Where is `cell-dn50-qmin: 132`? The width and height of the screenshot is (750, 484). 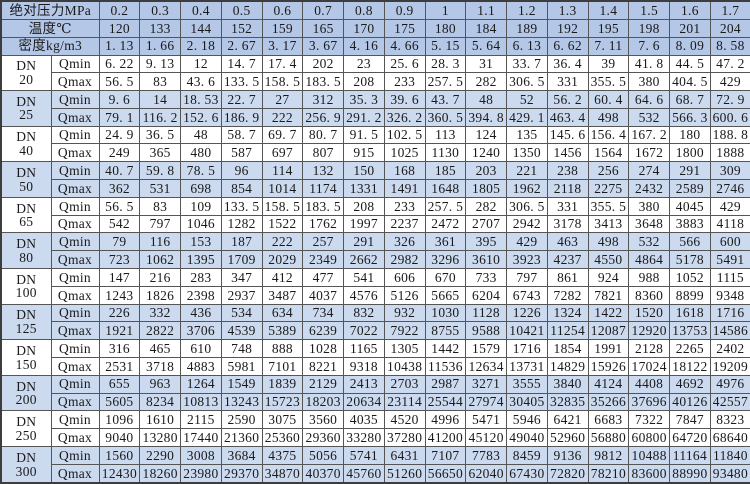 cell-dn50-qmin: 132 is located at coordinates (323, 171).